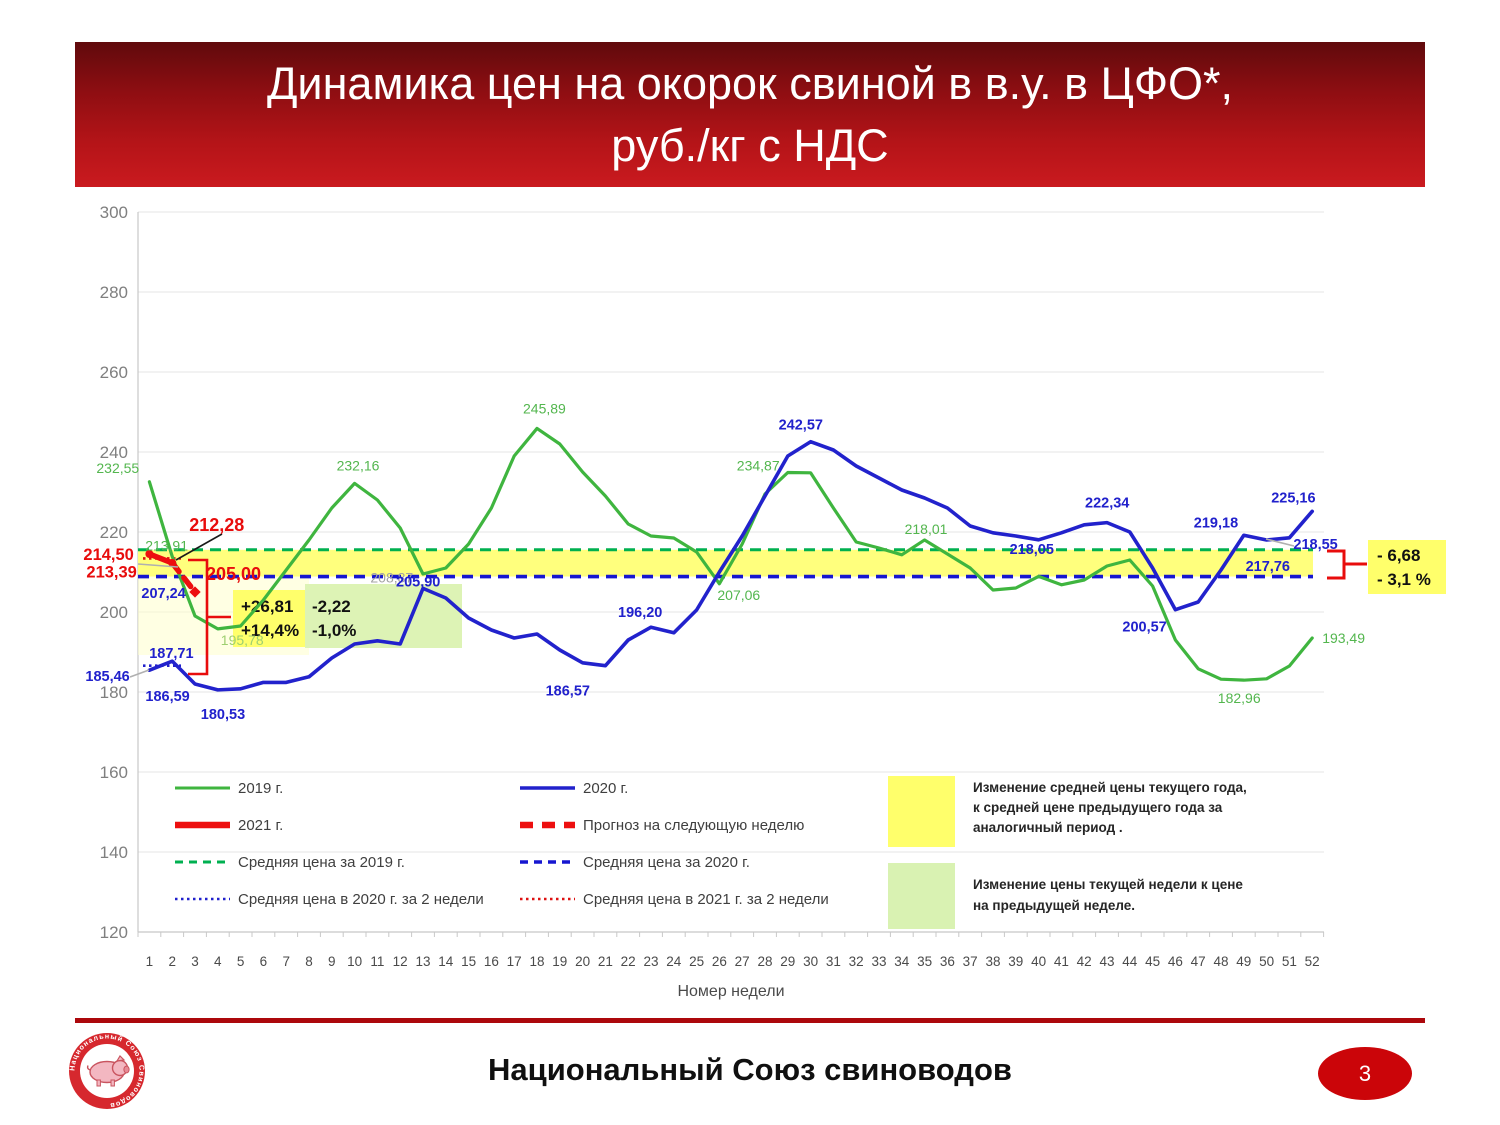  What do you see at coordinates (1098, 807) in the screenshot?
I see `legend-box-text: к средней цене предыдущего года за` at bounding box center [1098, 807].